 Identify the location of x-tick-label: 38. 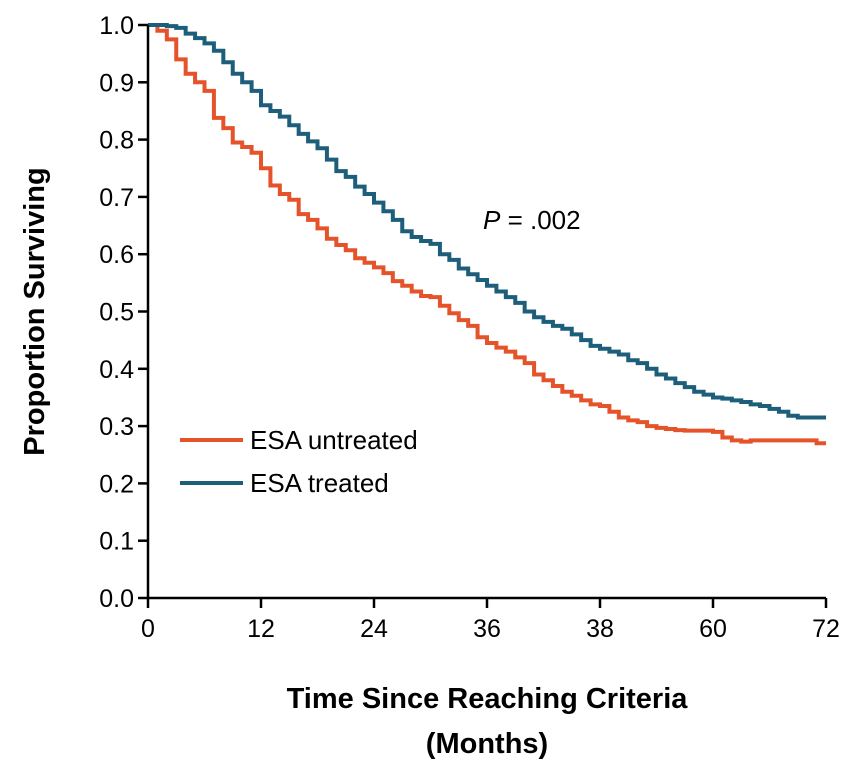
(600, 629).